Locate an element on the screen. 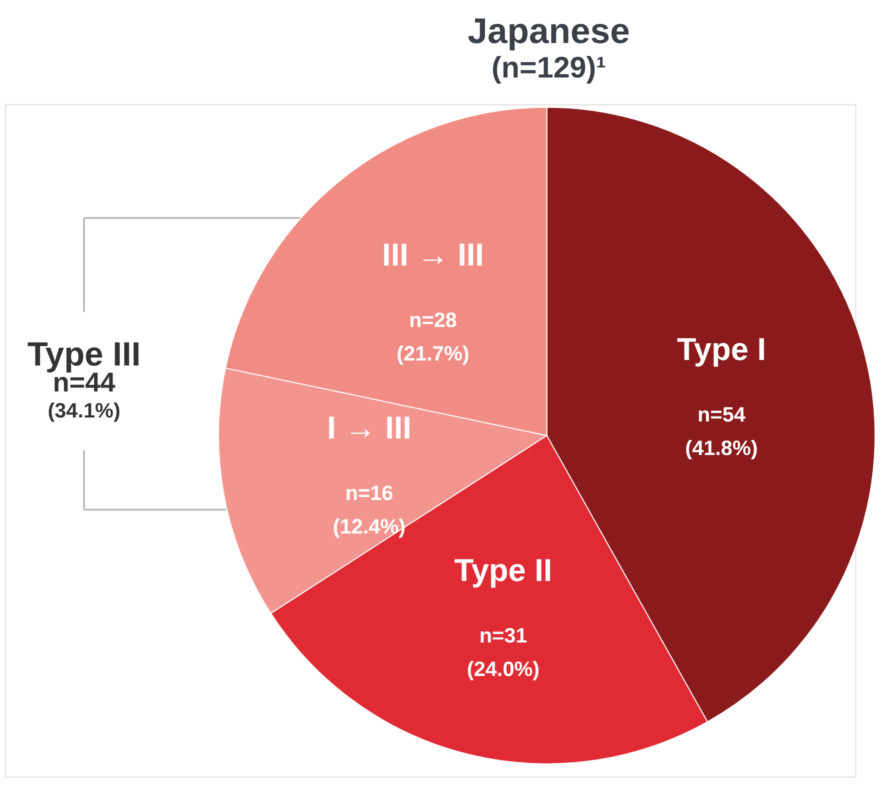  data-label: n=31 (24.0%) is located at coordinates (503, 653).